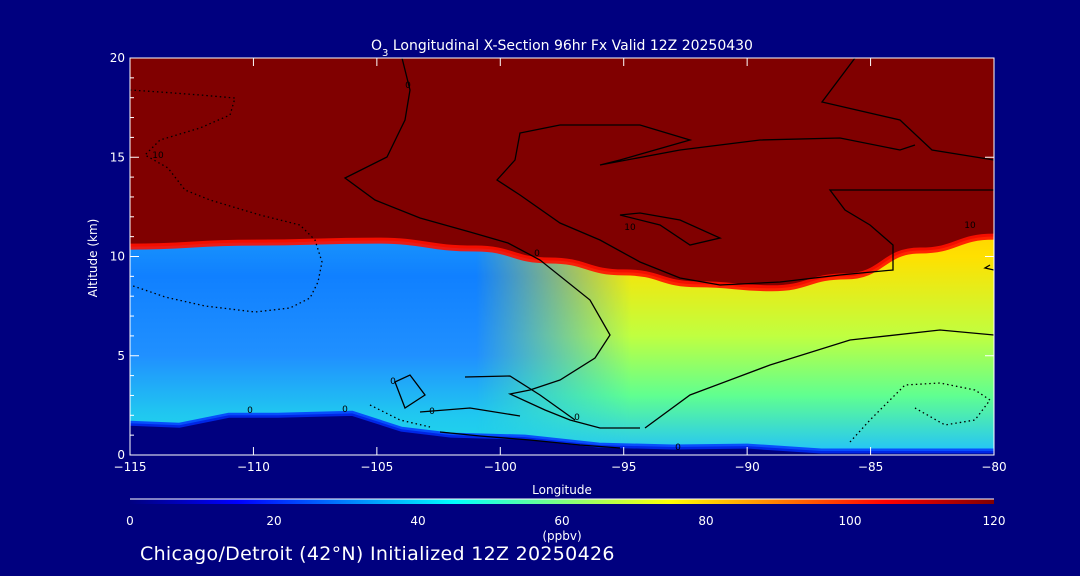 The height and width of the screenshot is (576, 1080). Describe the element at coordinates (561, 521) in the screenshot. I see `colorbar-tick-label: 60` at that location.